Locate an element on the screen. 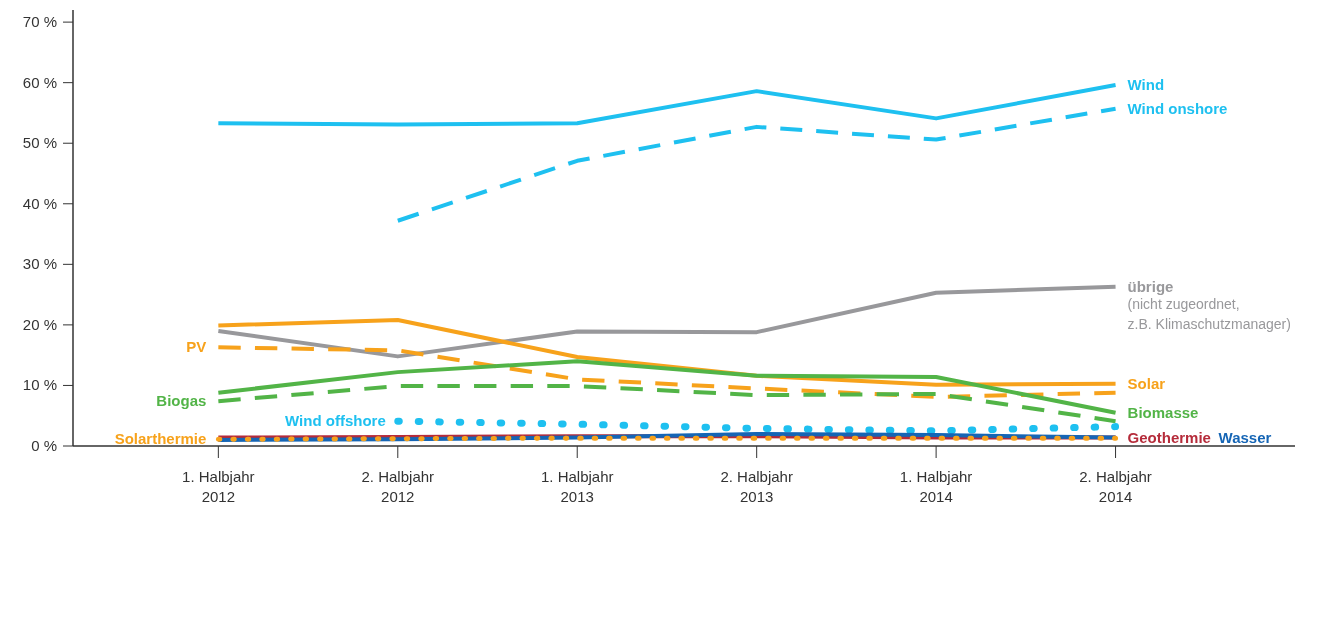  annotation: (nicht zugeordnet, z.B. Klimaschutzmanager) is located at coordinates (1209, 313).